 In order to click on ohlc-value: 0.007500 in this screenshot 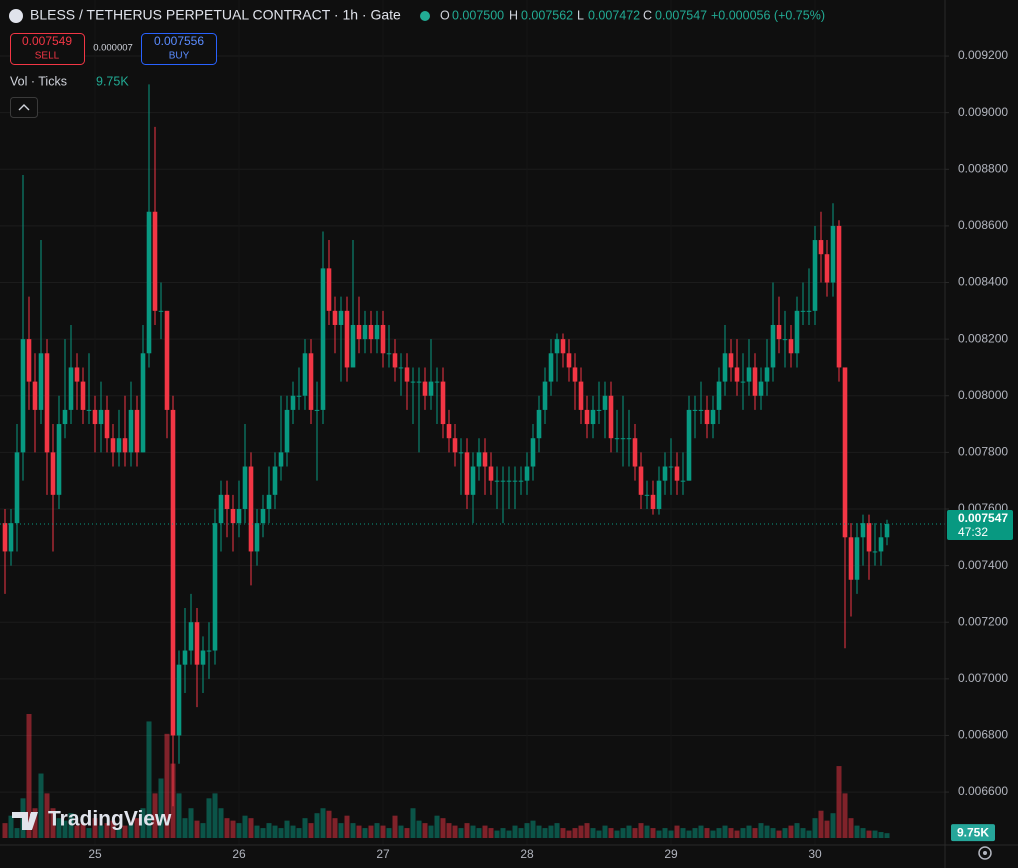, I will do `click(478, 15)`.